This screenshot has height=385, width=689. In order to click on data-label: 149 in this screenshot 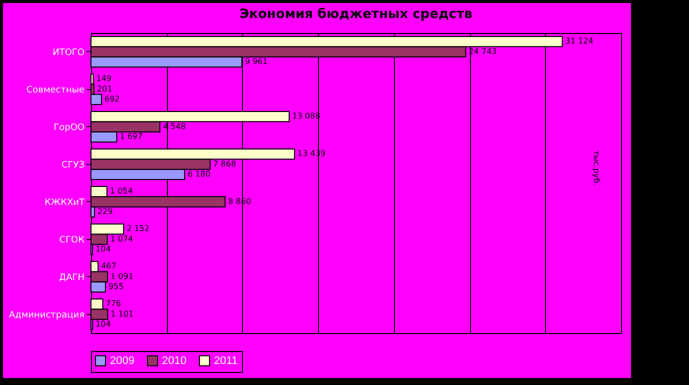, I will do `click(104, 79)`.